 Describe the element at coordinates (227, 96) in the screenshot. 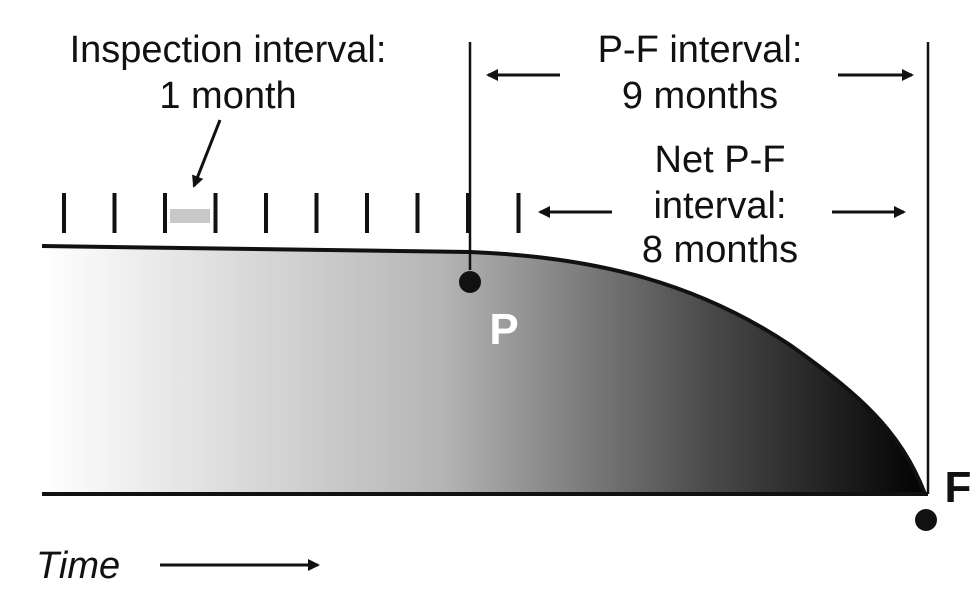

I see `inspection-interval-value: 1 month` at that location.